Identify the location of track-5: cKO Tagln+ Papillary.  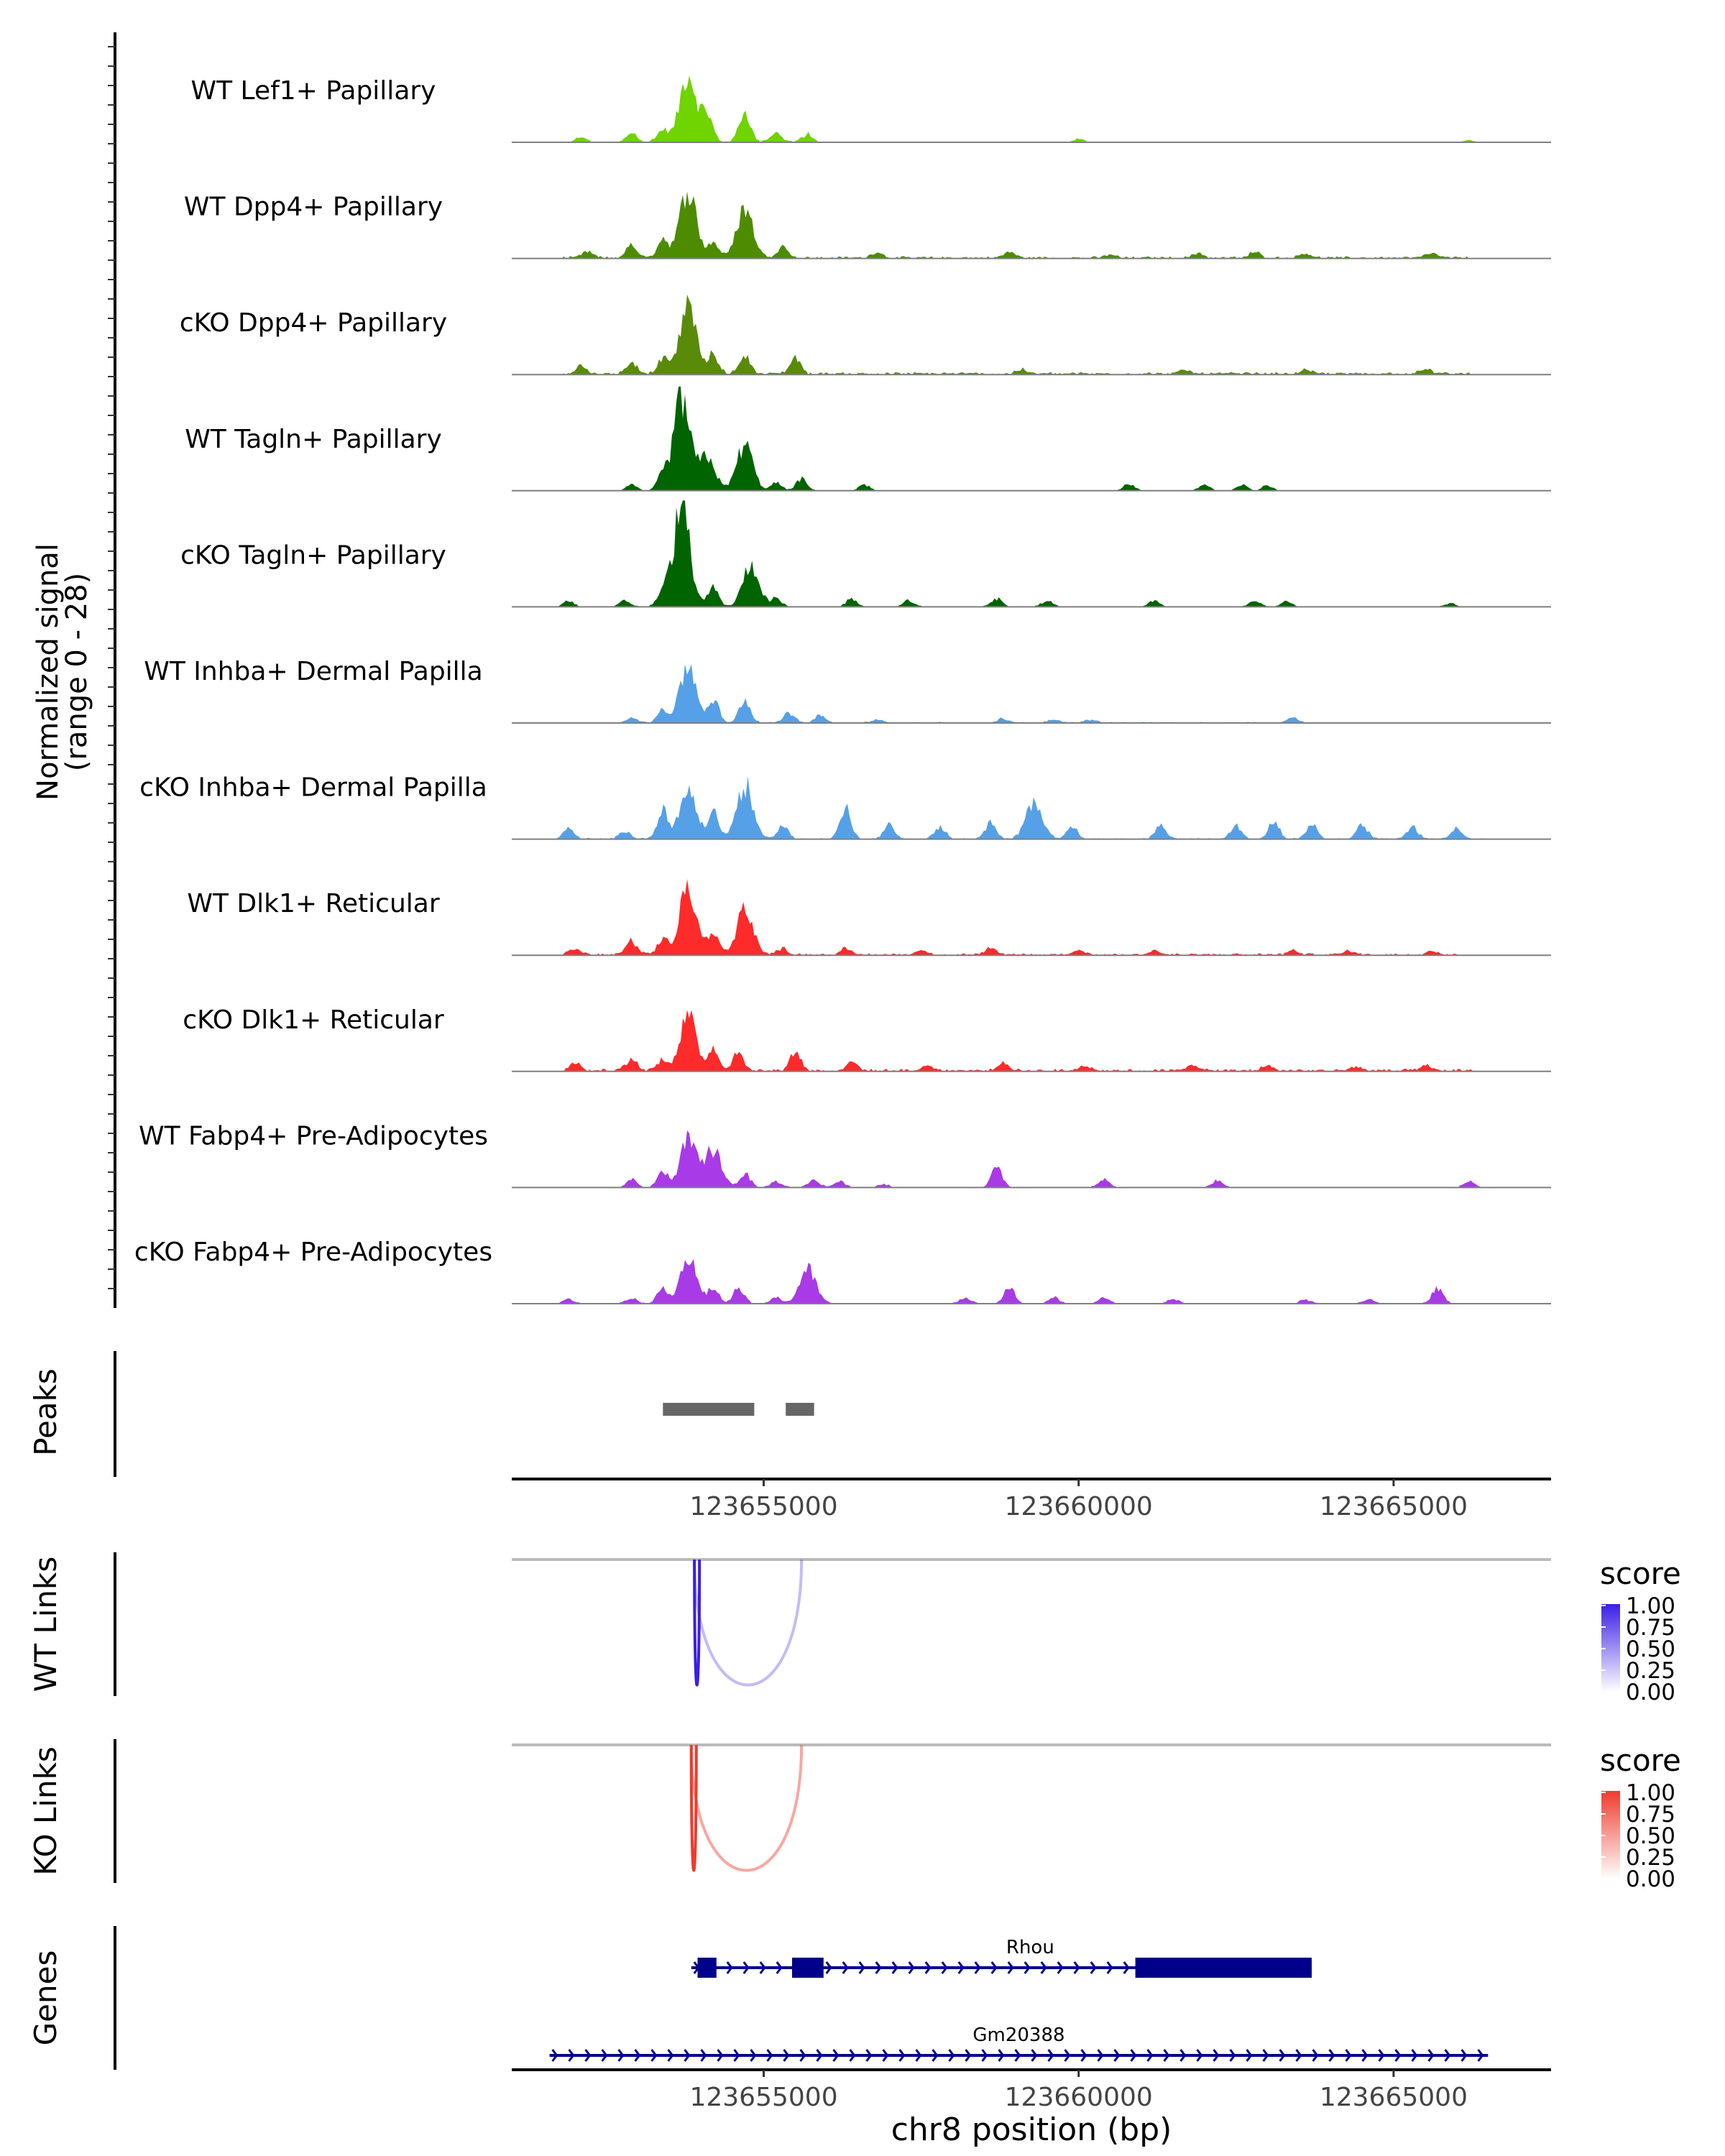
(865, 554).